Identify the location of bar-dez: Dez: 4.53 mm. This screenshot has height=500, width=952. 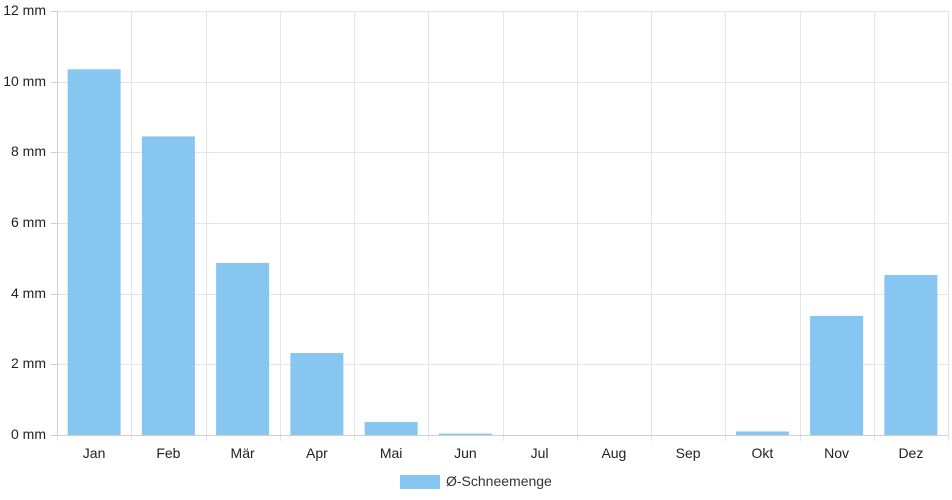
(911, 354).